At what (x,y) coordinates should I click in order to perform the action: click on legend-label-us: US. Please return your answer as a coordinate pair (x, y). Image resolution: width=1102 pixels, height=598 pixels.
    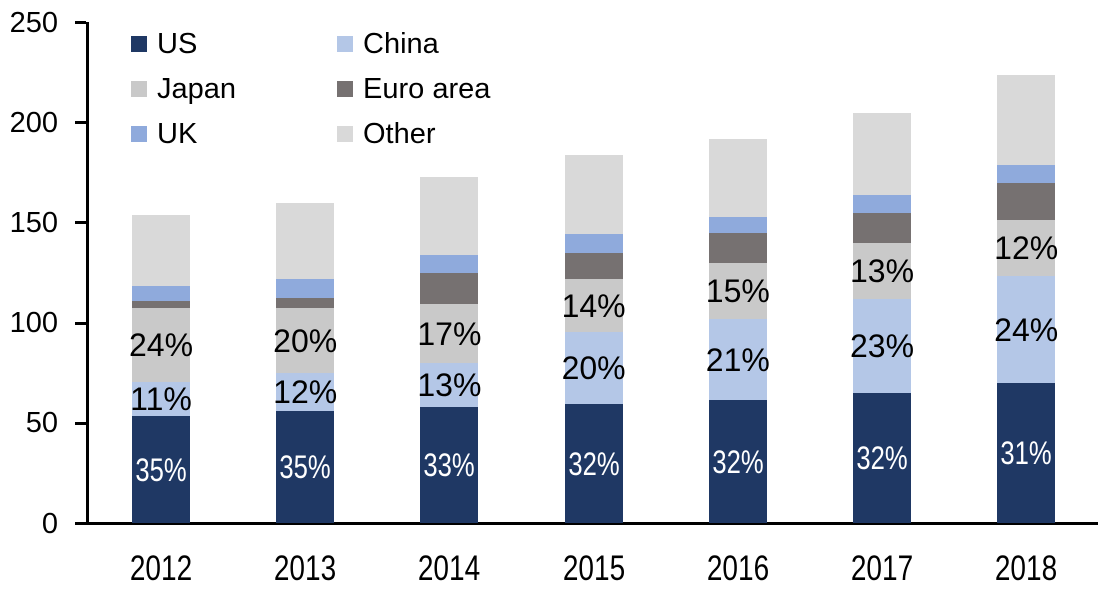
    Looking at the image, I should click on (177, 44).